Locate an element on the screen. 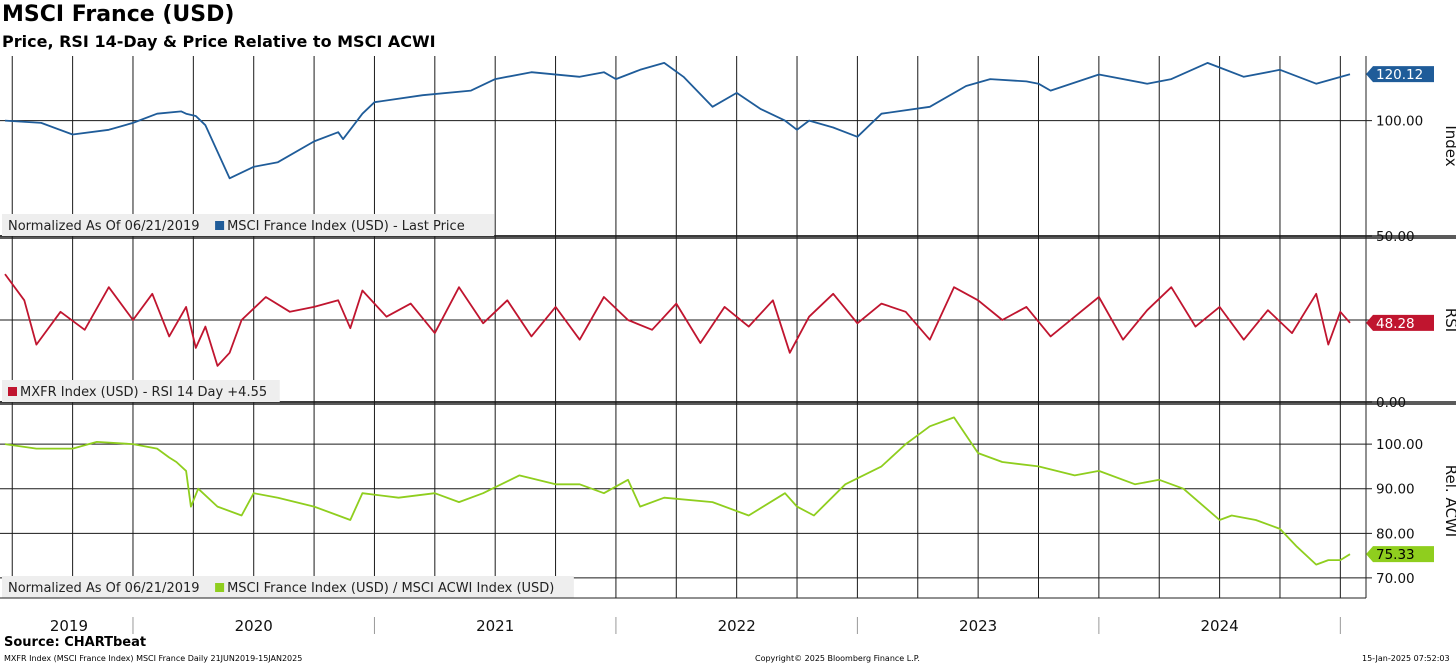 The image size is (1456, 665). axis-title-rsi: RSI is located at coordinates (1449, 320).